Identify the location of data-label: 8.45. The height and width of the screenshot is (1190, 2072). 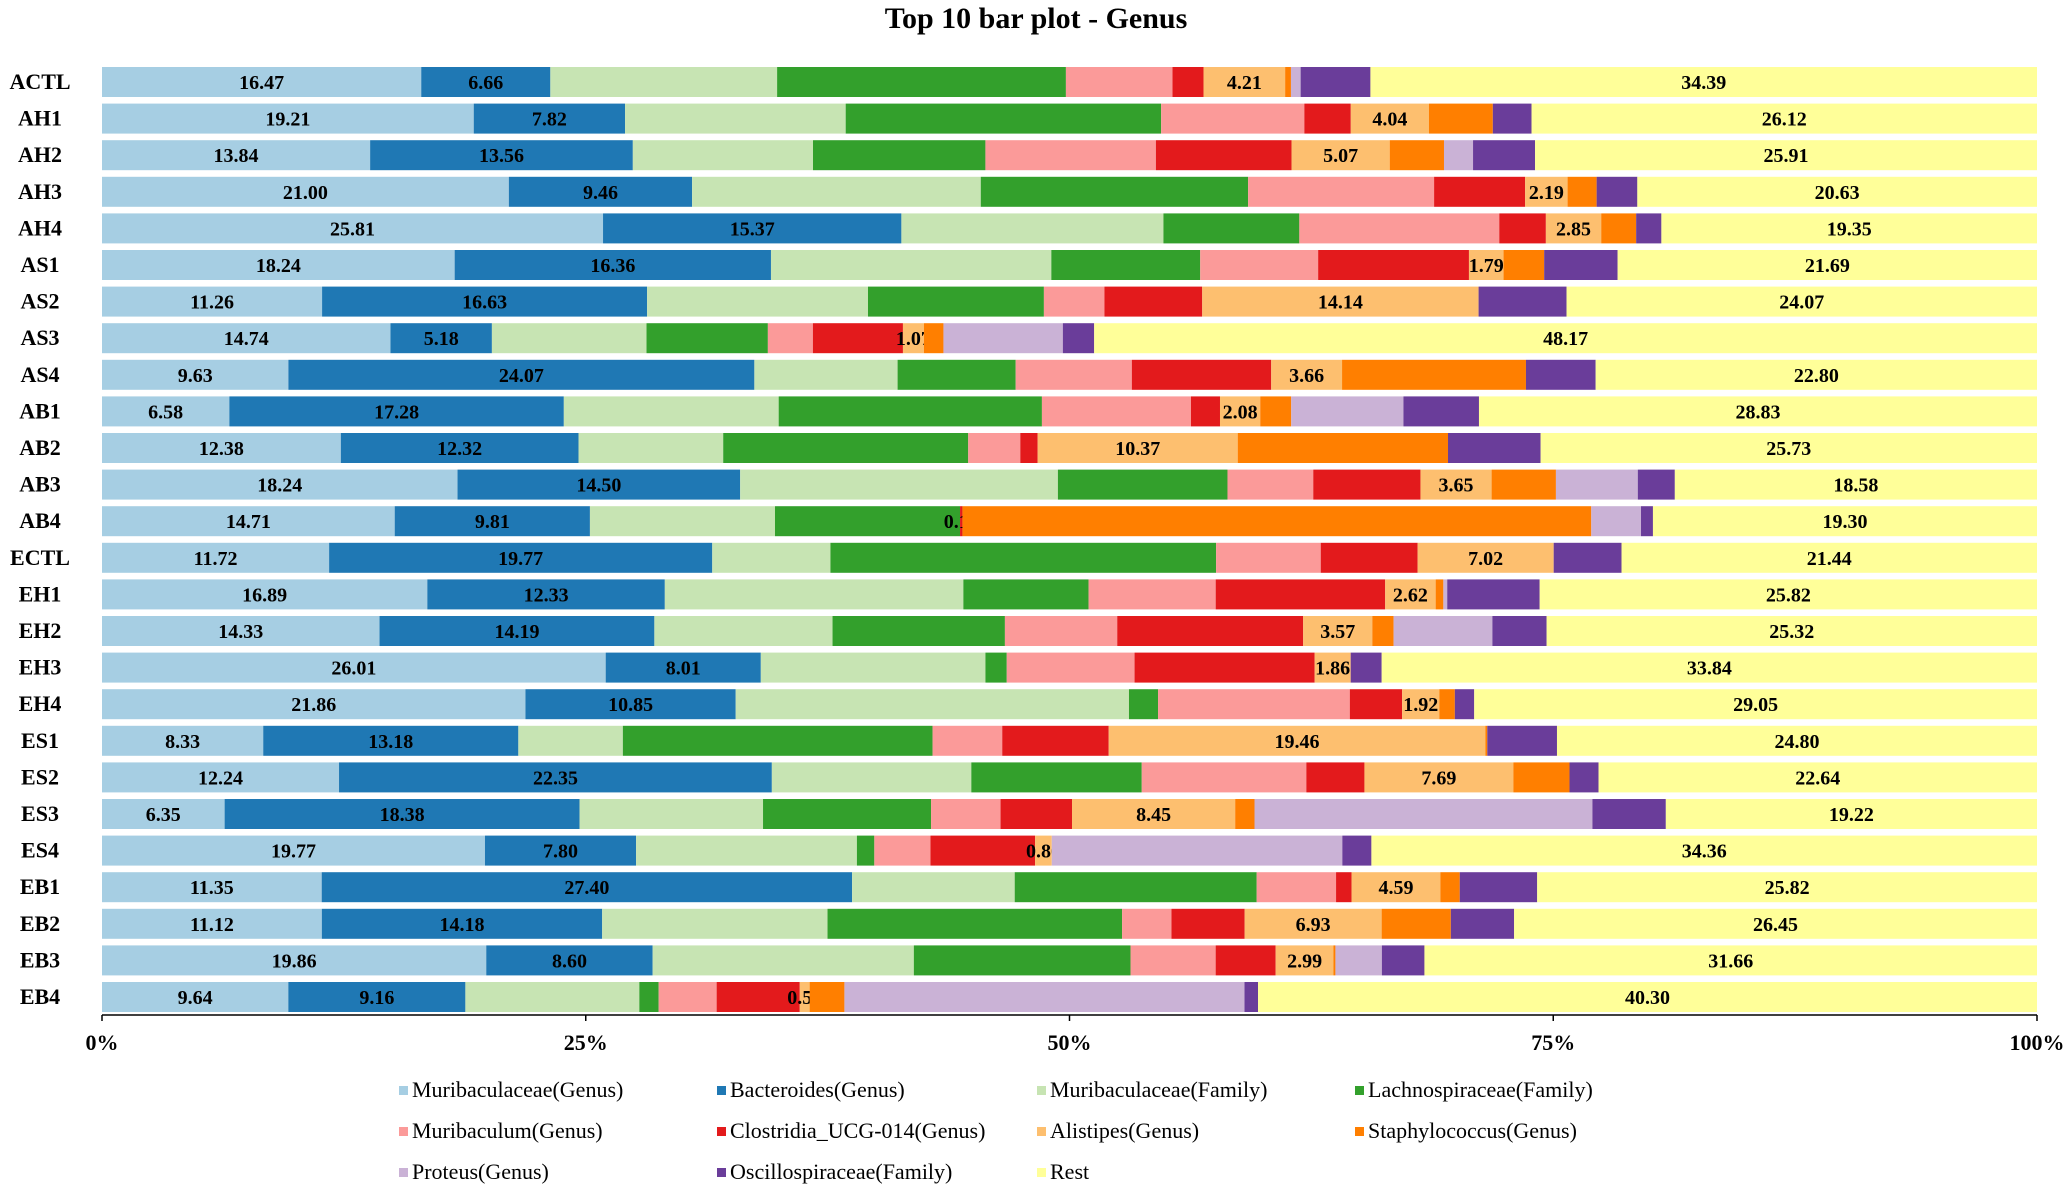
(1153, 815).